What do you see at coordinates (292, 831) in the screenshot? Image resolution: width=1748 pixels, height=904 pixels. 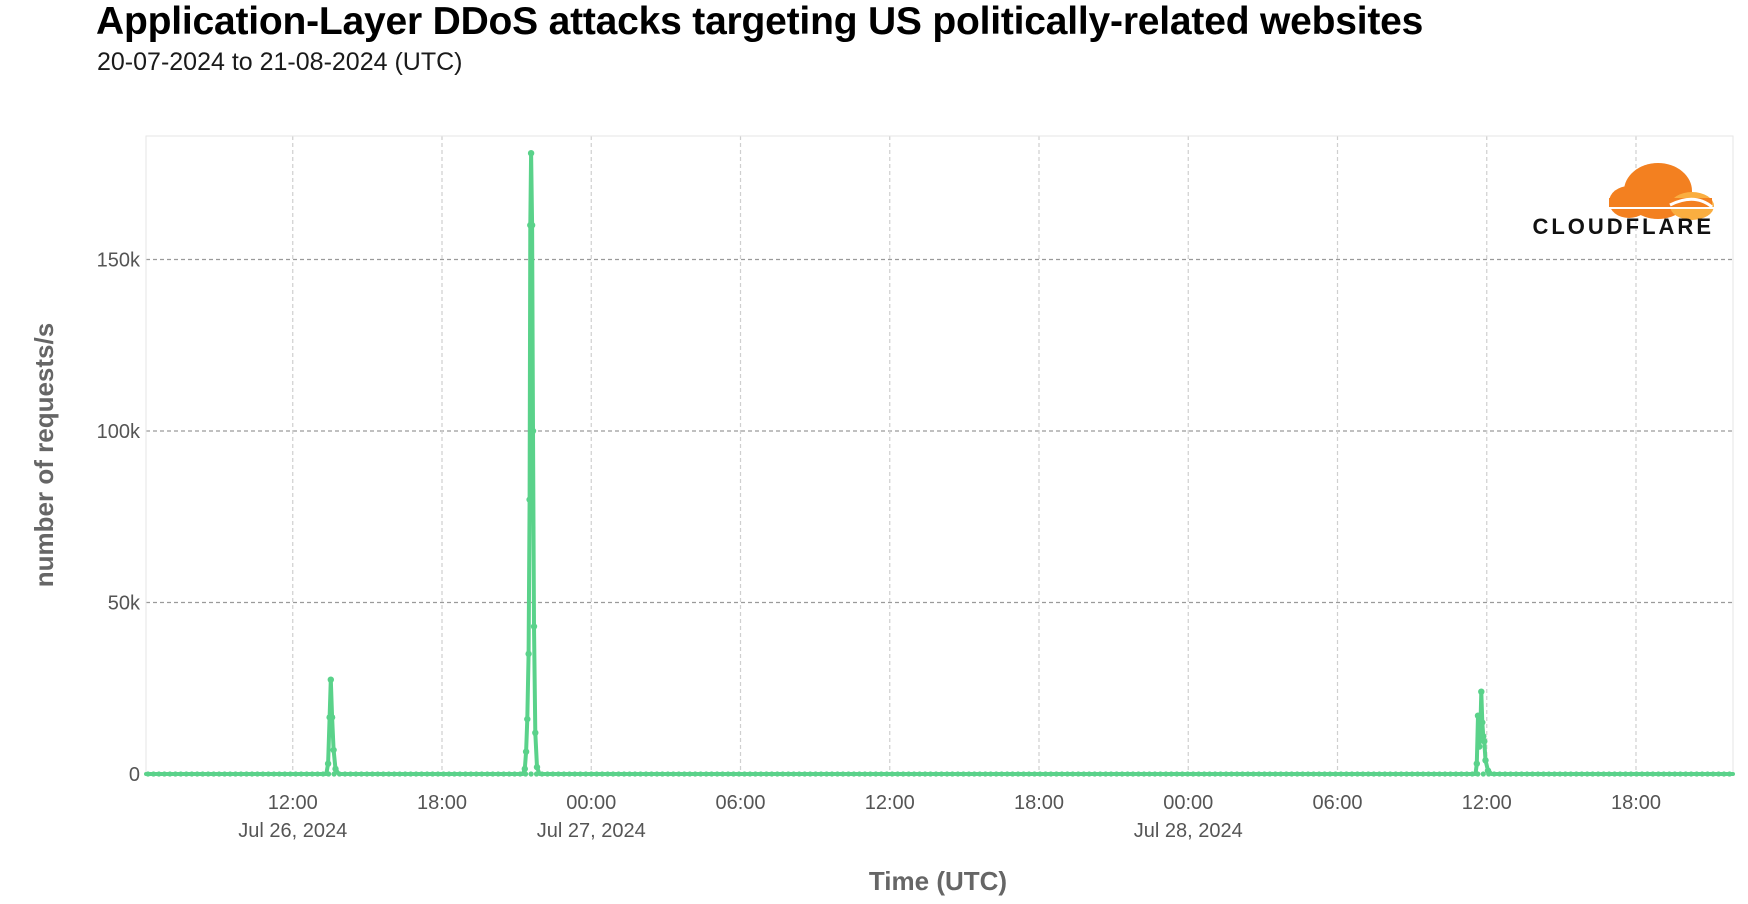 I see `x-tick-date-label: Jul 26, 2024` at bounding box center [292, 831].